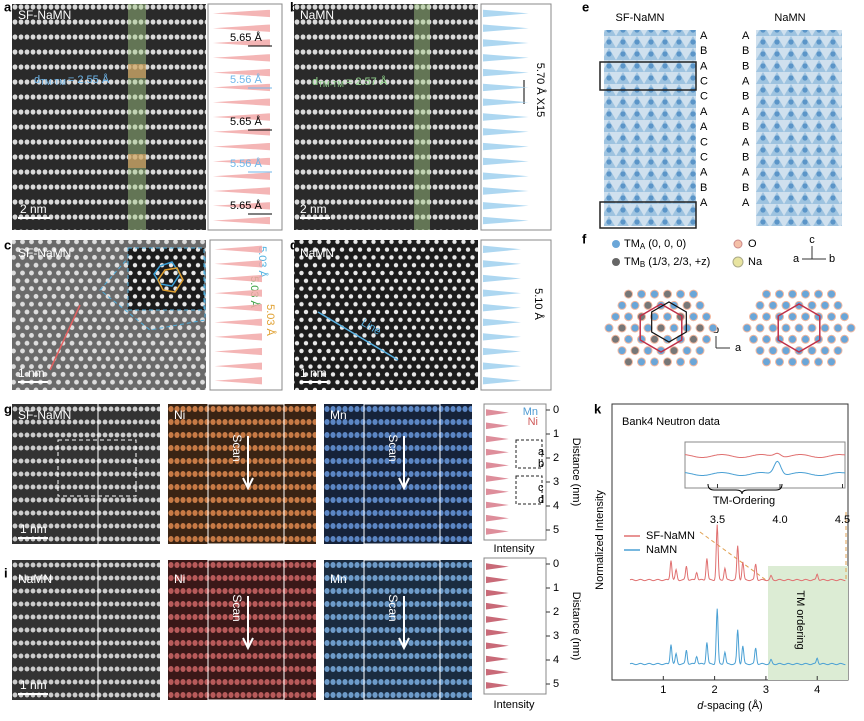 Image resolution: width=864 pixels, height=721 pixels. What do you see at coordinates (514, 705) in the screenshot?
I see `axis-title: Intensity` at bounding box center [514, 705].